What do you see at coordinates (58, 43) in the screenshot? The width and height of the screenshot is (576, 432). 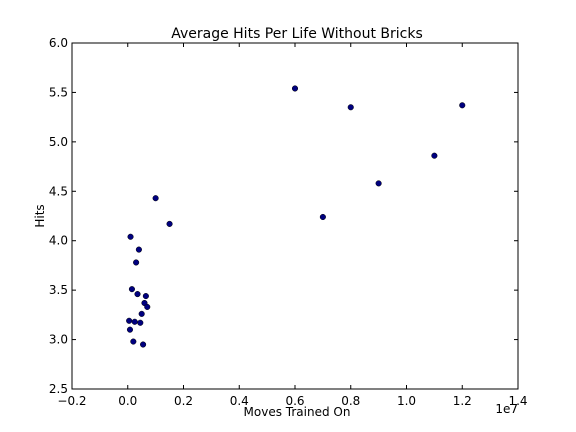 I see `y-tick-label: 6.0` at bounding box center [58, 43].